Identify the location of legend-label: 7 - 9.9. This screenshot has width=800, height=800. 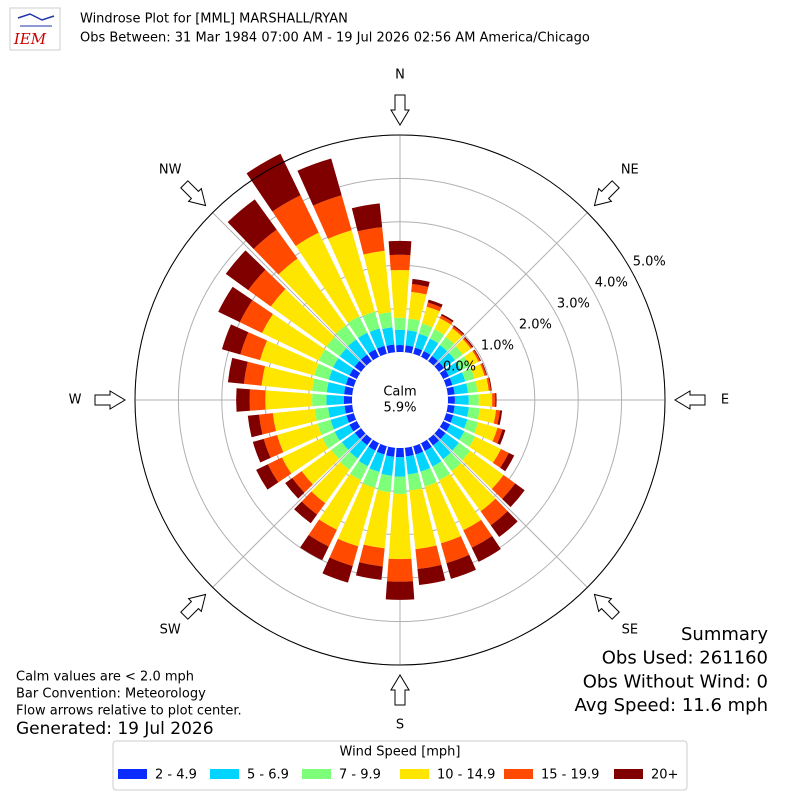
(360, 775).